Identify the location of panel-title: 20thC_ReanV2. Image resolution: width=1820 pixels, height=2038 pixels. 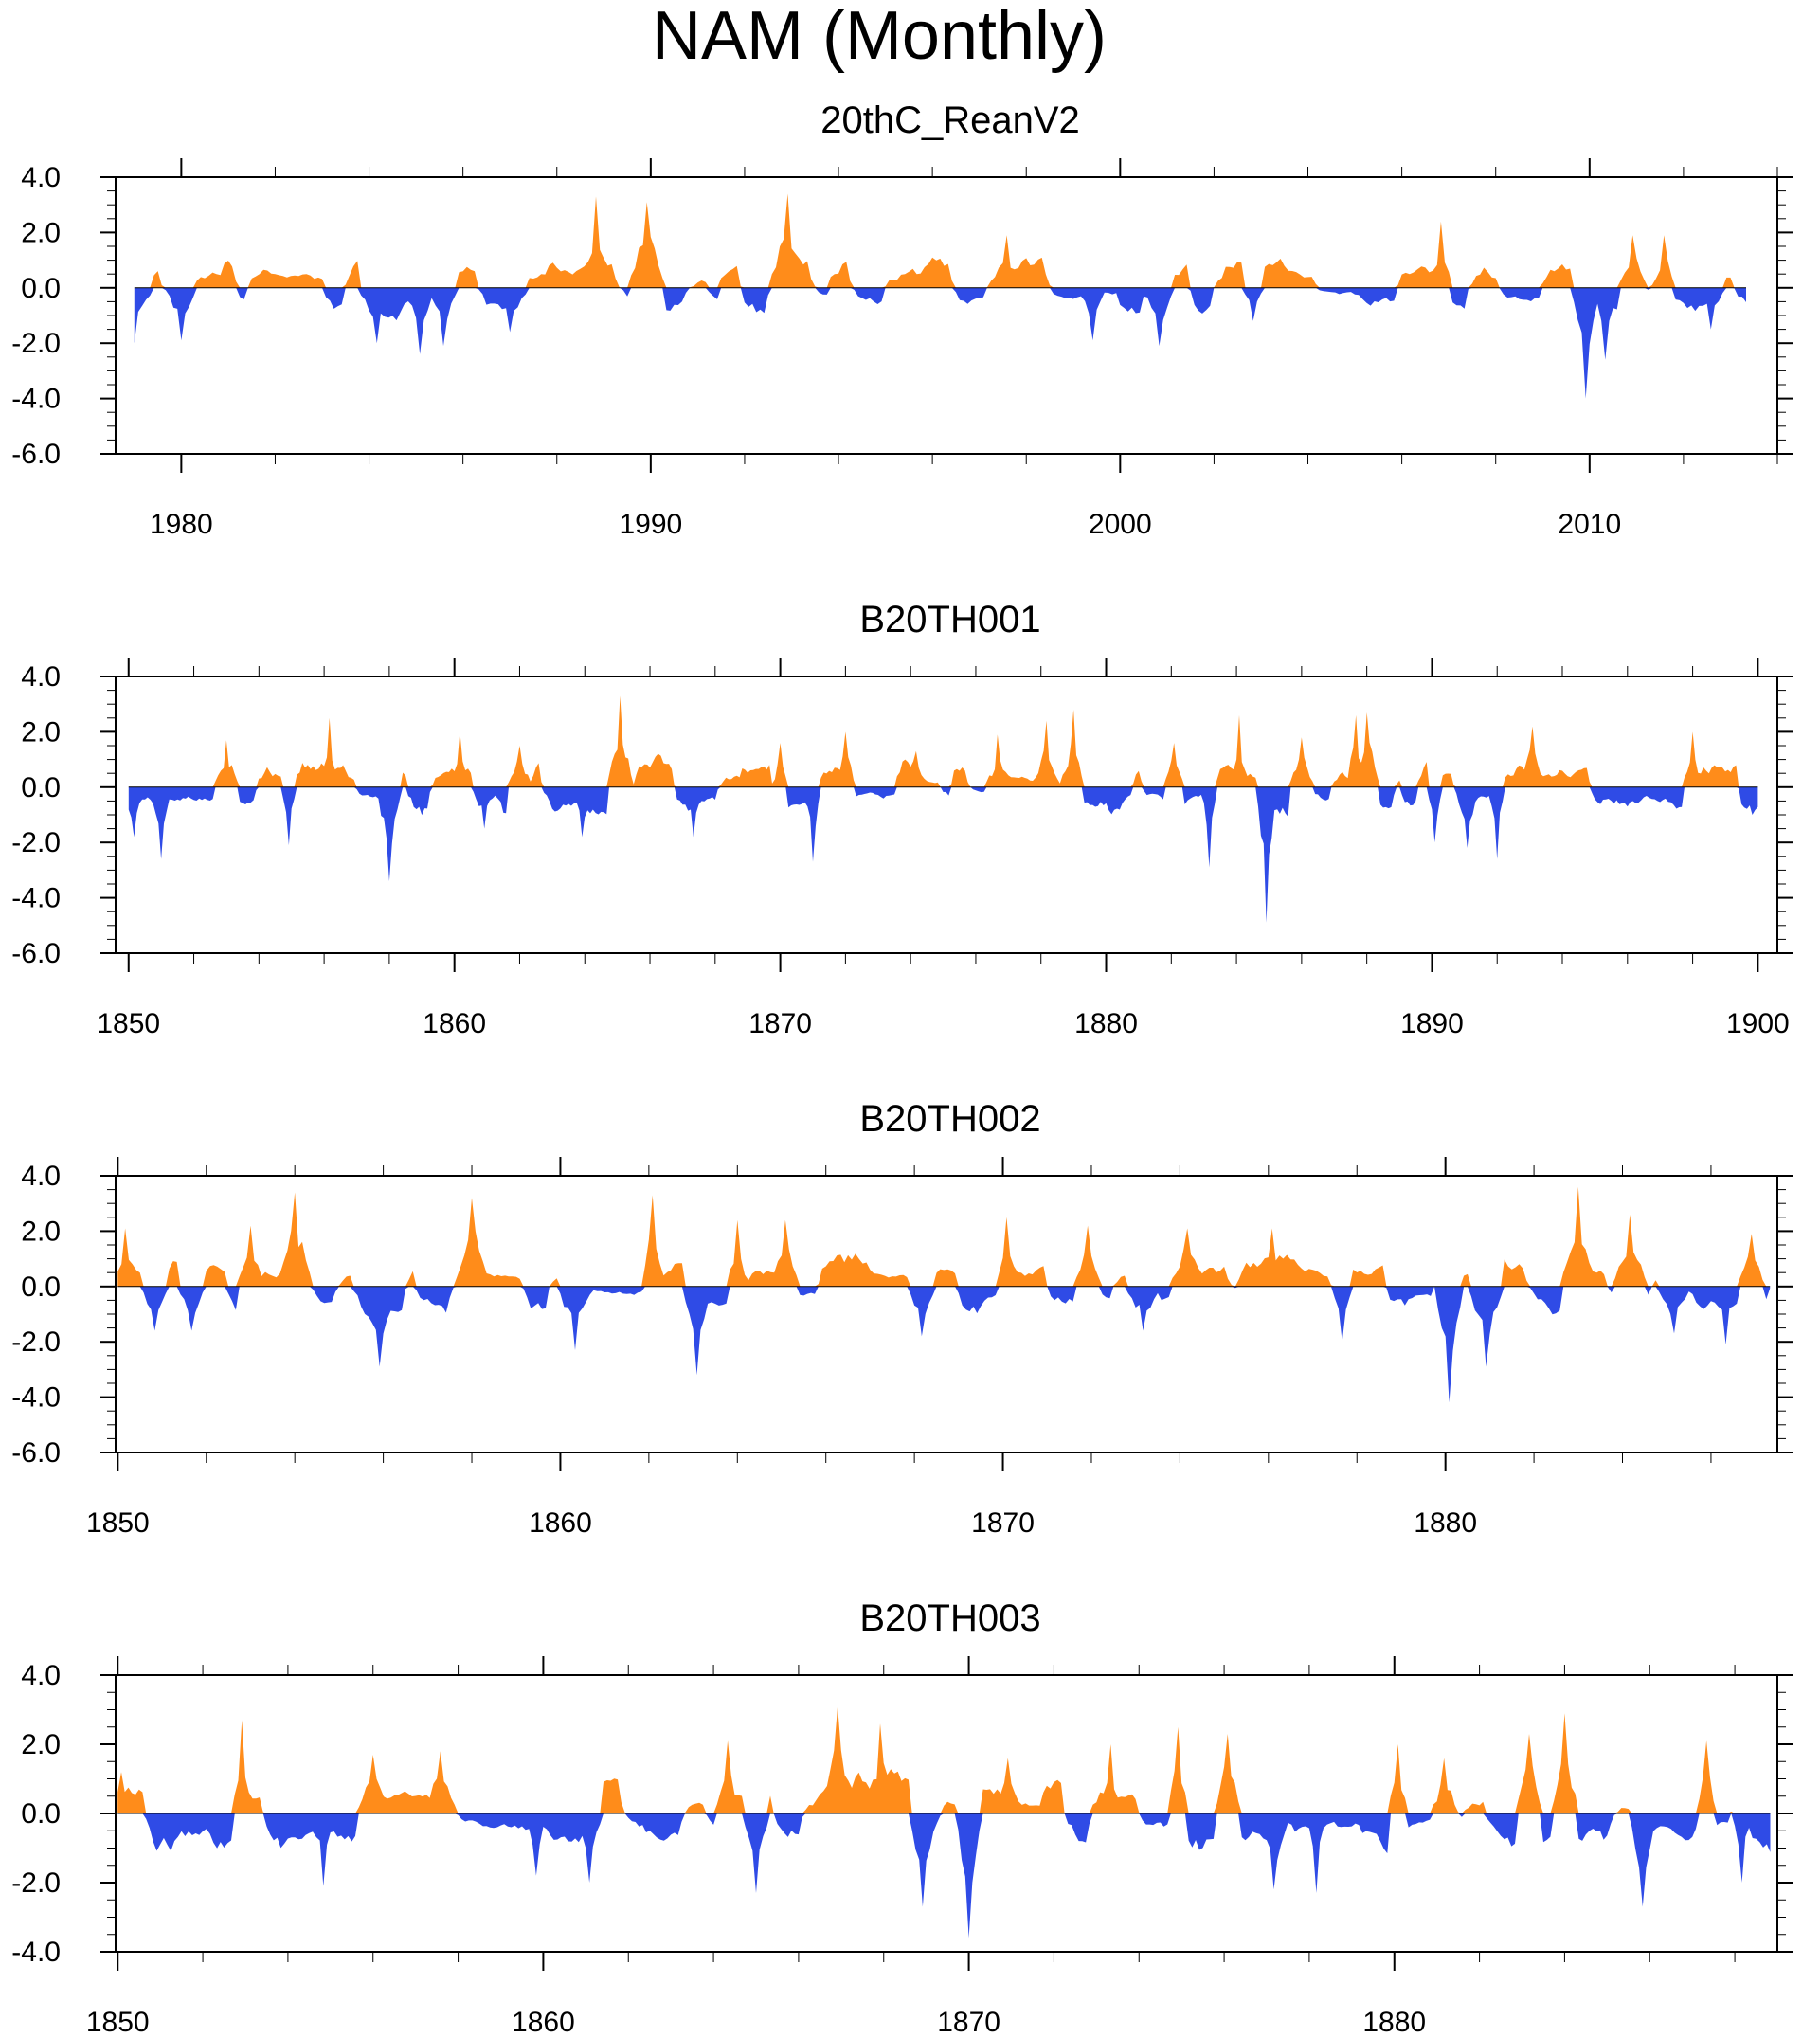
(950, 120).